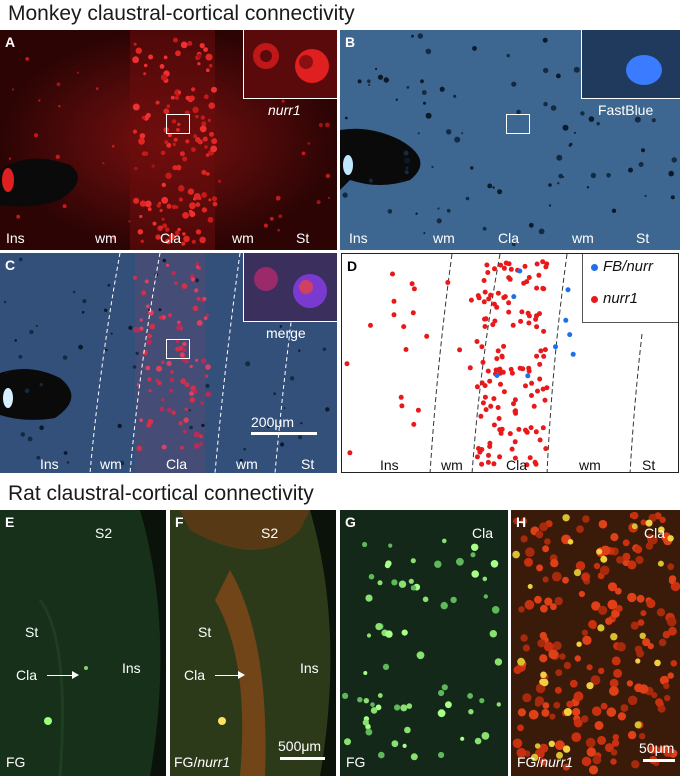  Describe the element at coordinates (302, 758) in the screenshot. I see `panel-f-scale-bar` at that location.